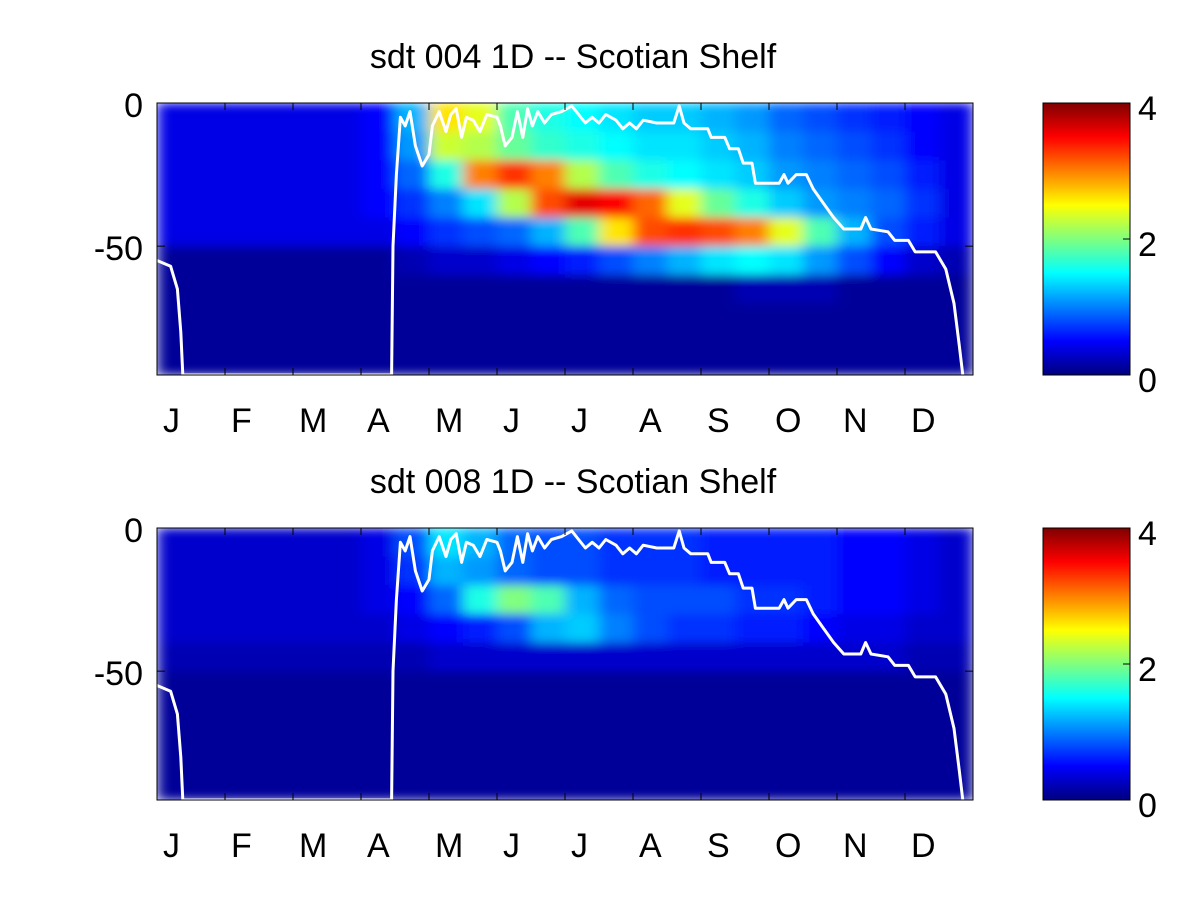  I want to click on chart-title: sdt 008 1D -- Scotian Shelf, so click(573, 482).